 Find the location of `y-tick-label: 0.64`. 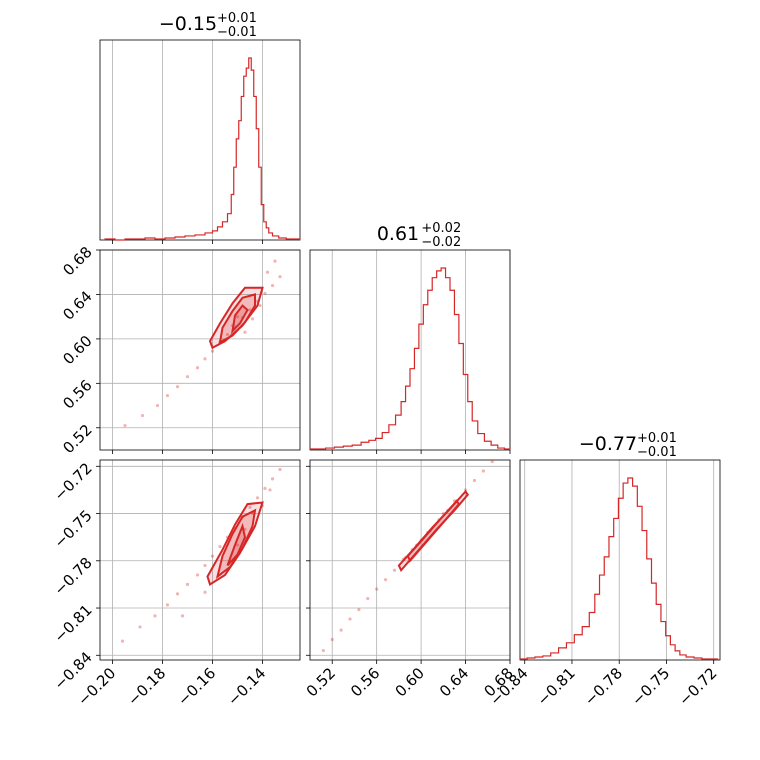

y-tick-label: 0.64 is located at coordinates (77, 305).